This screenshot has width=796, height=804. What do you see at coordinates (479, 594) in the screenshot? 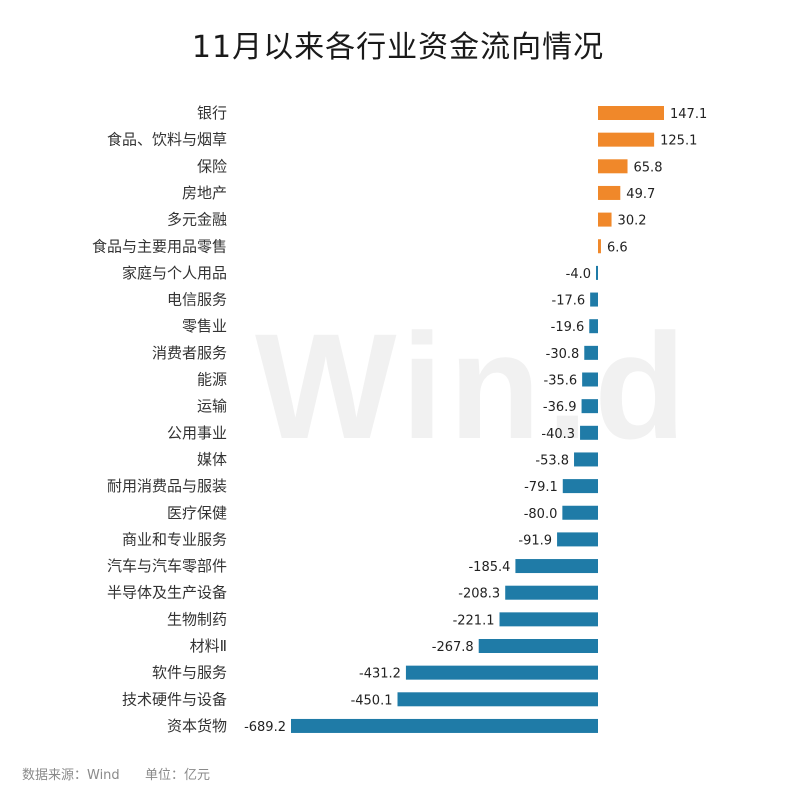
I see `value-label: -208.3` at bounding box center [479, 594].